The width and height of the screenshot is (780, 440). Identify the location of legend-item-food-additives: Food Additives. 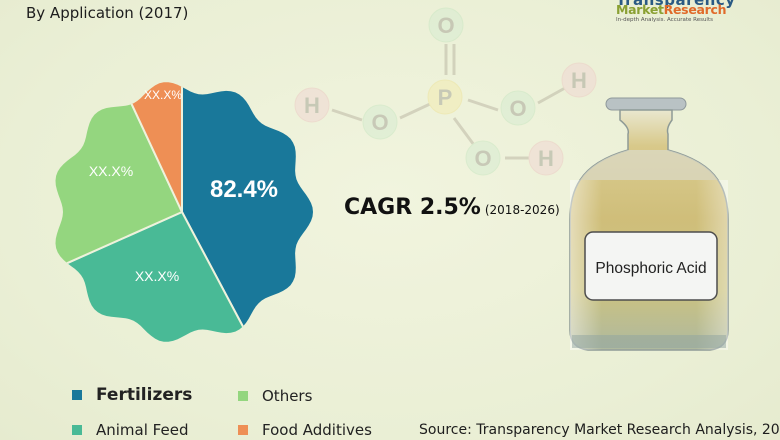
(305, 430).